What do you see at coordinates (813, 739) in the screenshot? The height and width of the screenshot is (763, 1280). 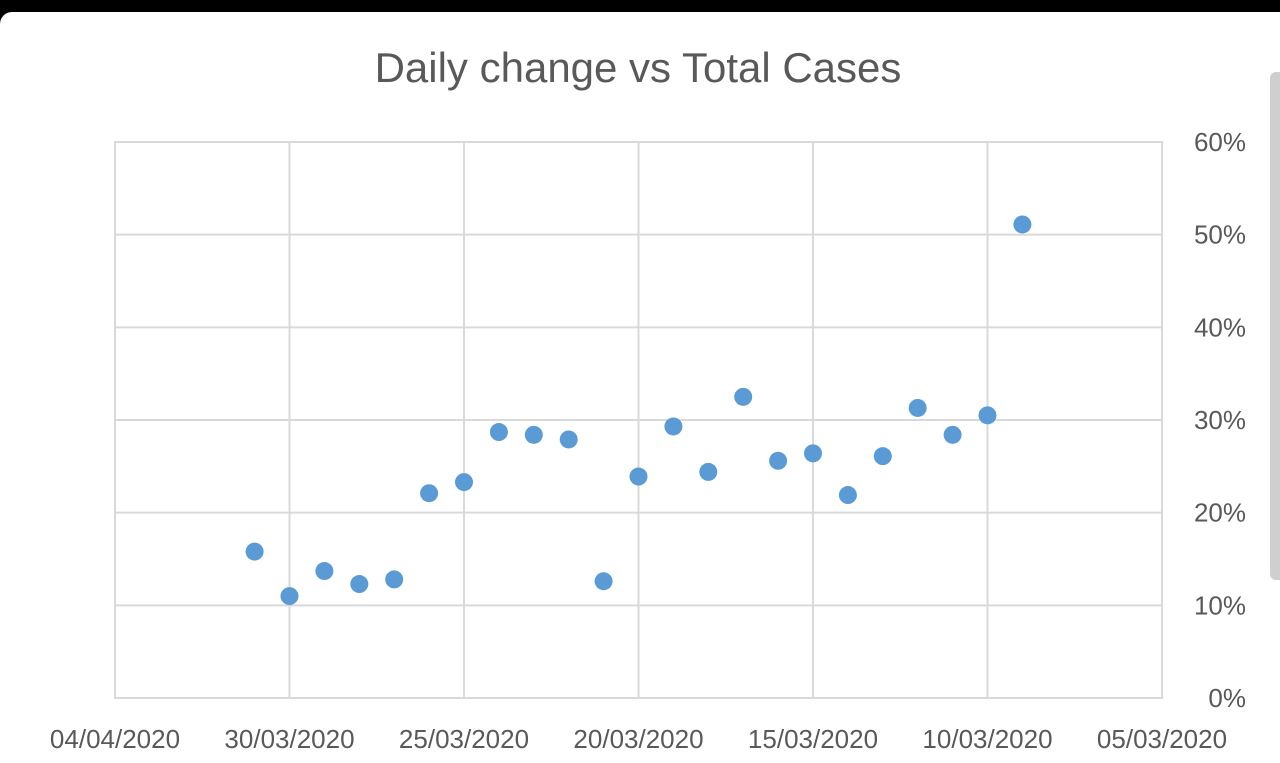 I see `x-tick-label: 15/03/2020` at bounding box center [813, 739].